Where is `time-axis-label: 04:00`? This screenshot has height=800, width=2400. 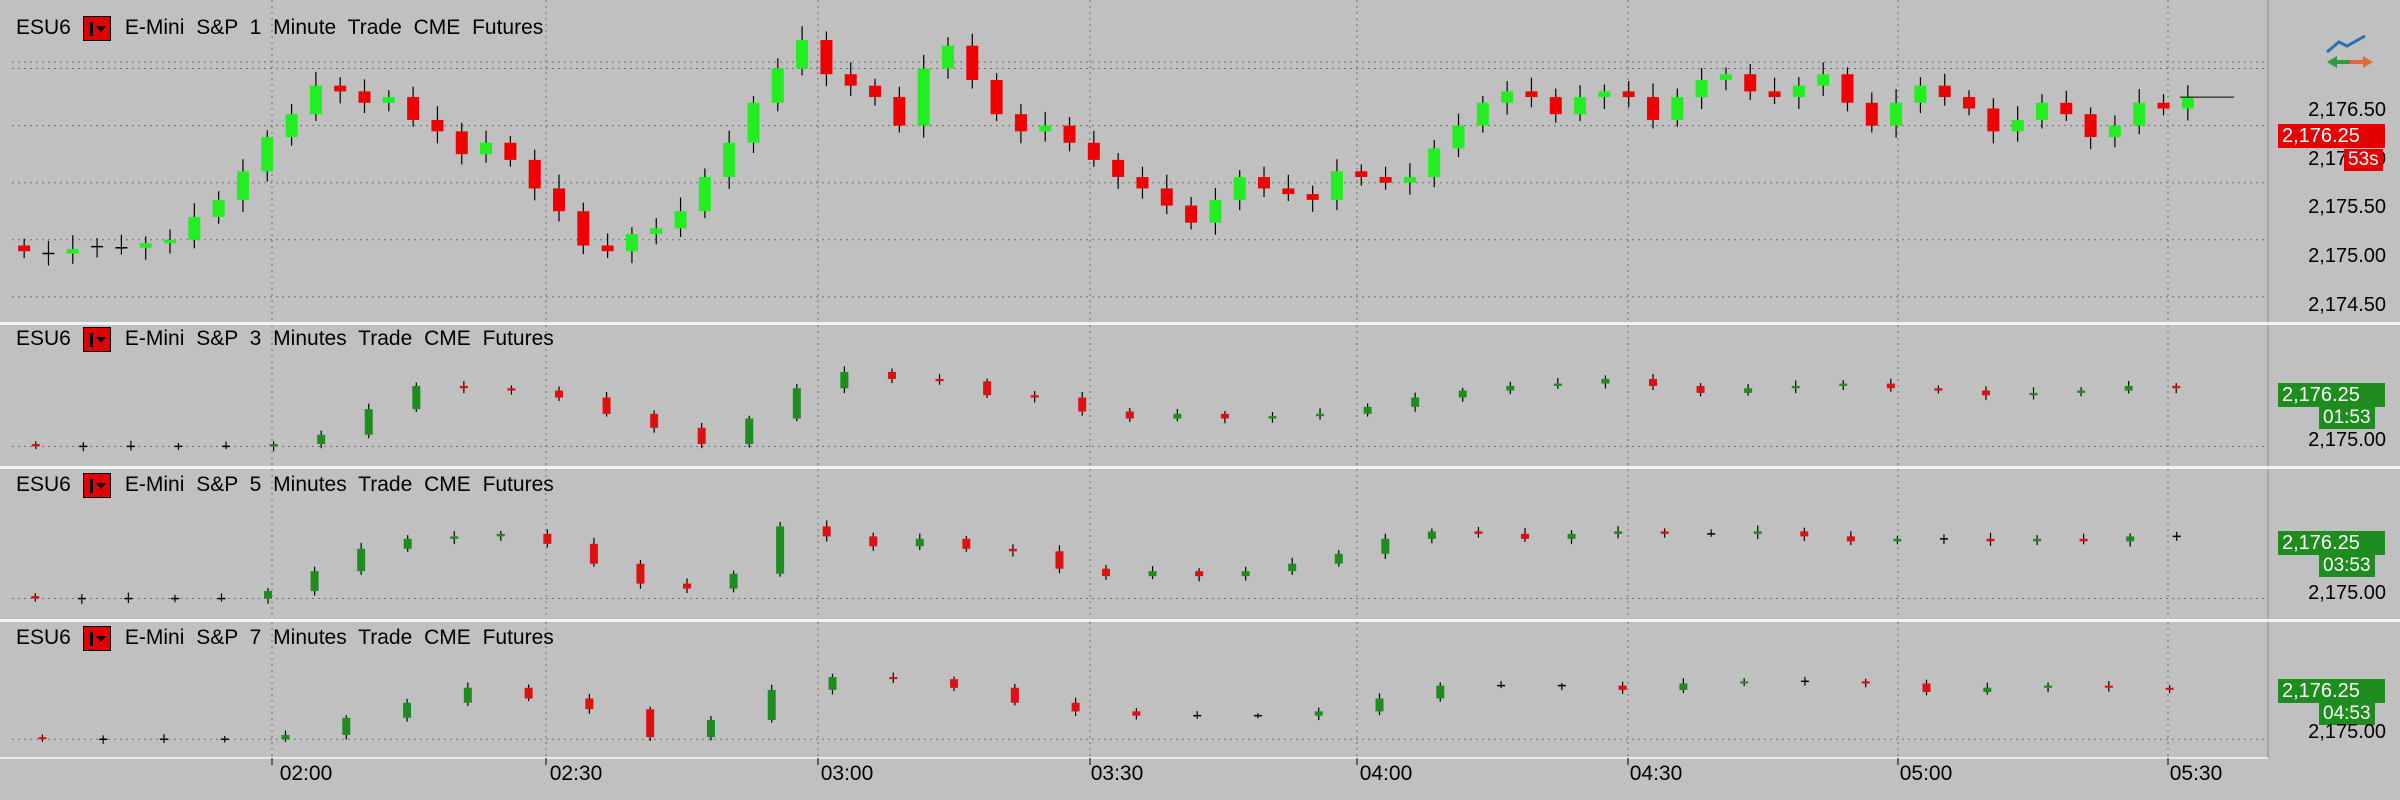 time-axis-label: 04:00 is located at coordinates (1386, 773).